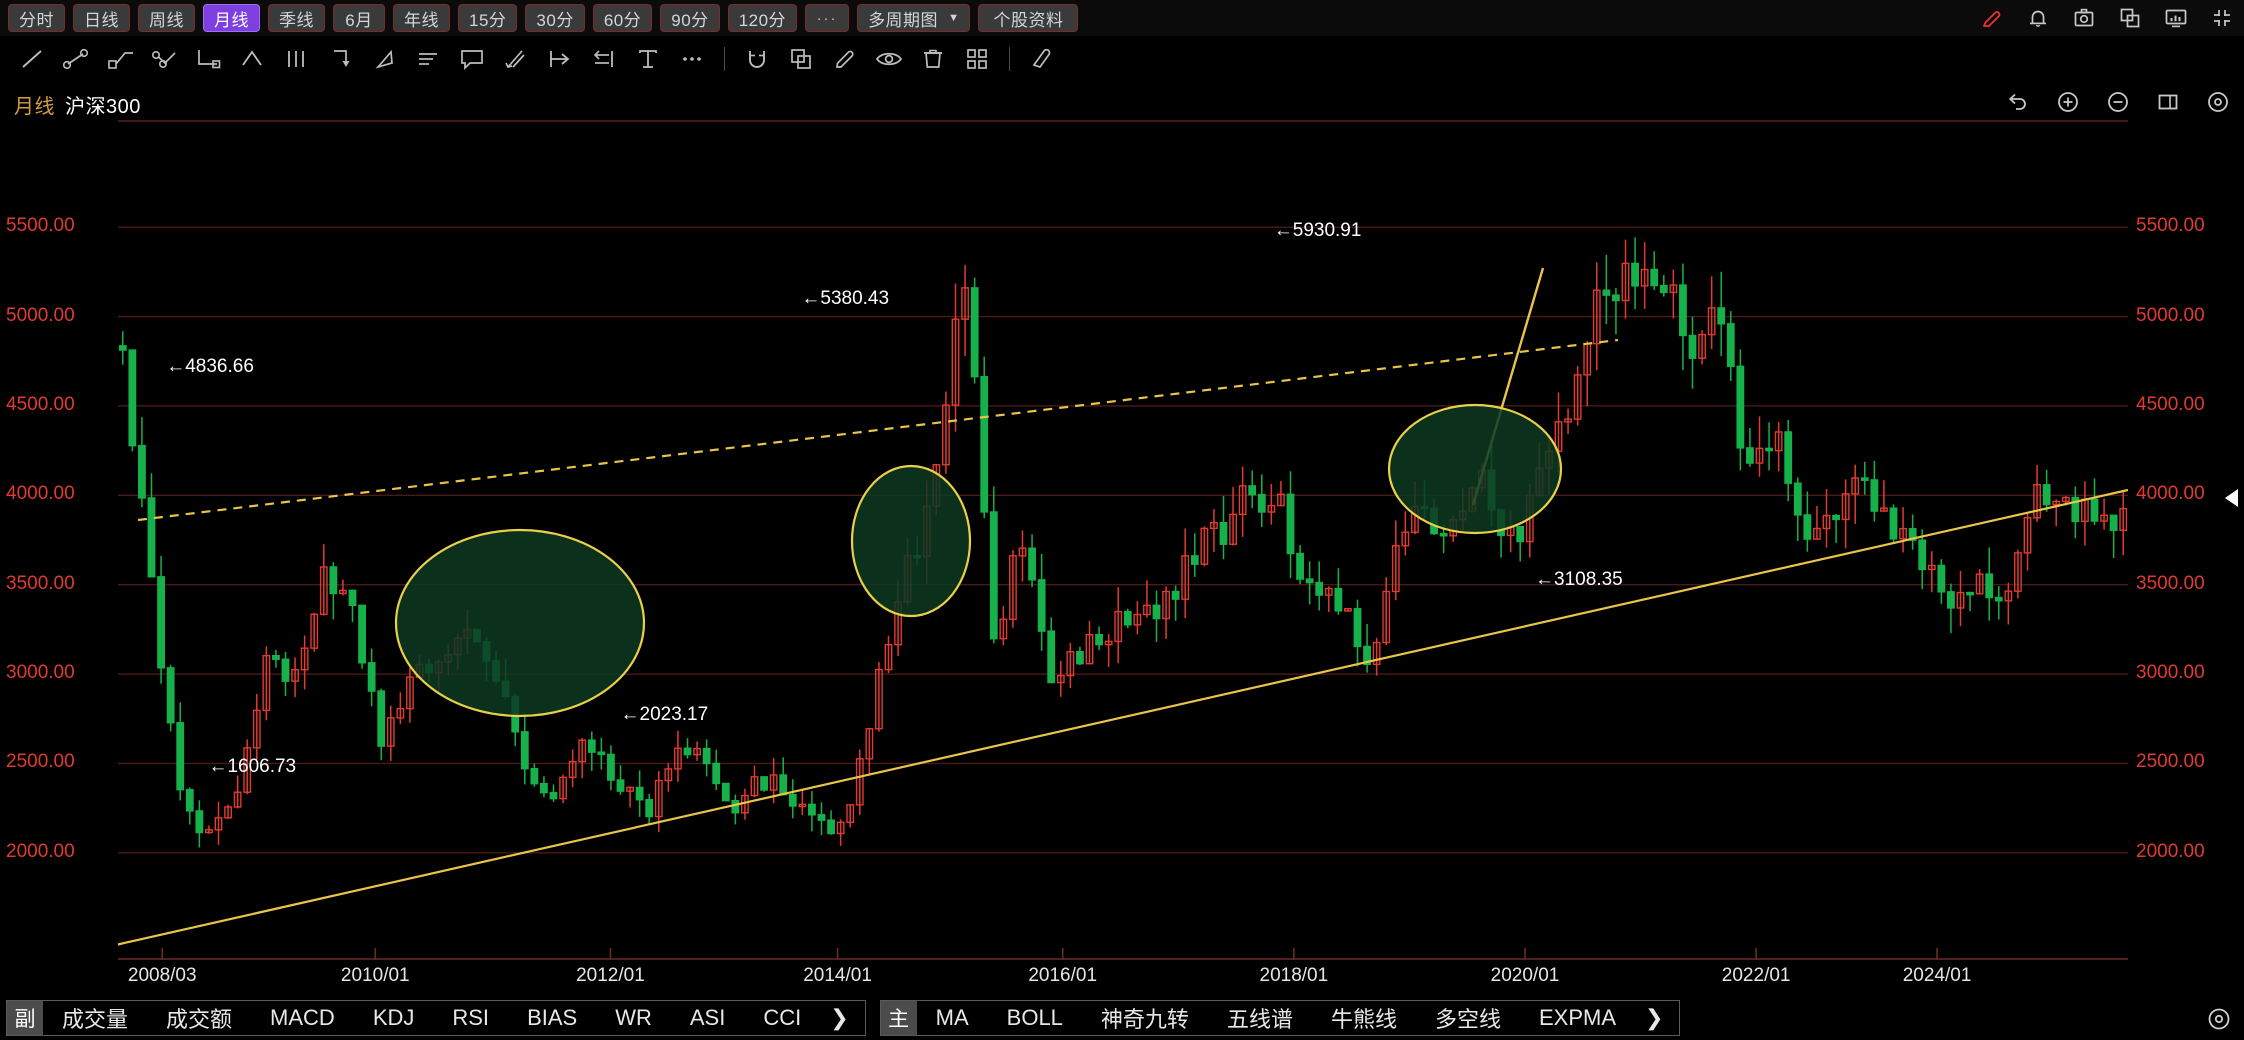  I want to click on more-periods-button: ···, so click(827, 18).